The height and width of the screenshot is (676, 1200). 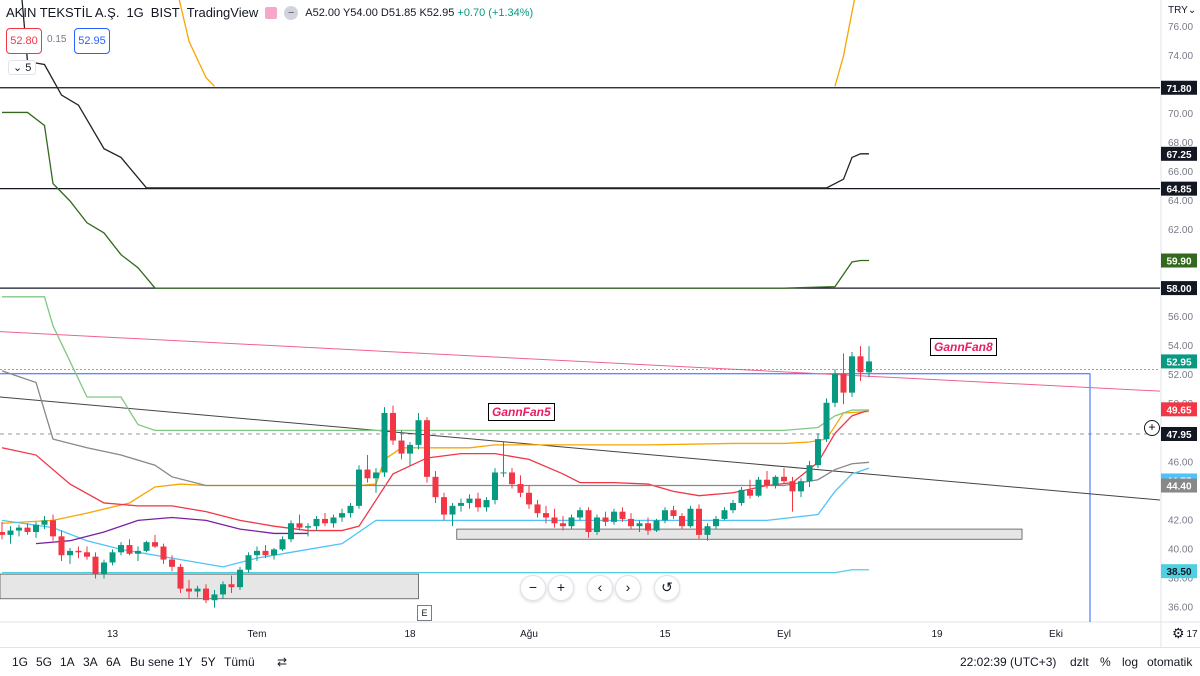 What do you see at coordinates (360, 12) in the screenshot?
I see `high-value: Y54.00` at bounding box center [360, 12].